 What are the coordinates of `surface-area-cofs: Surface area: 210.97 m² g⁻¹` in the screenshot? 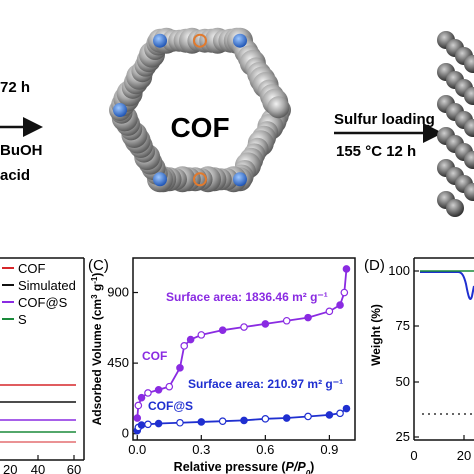 It's located at (265, 384).